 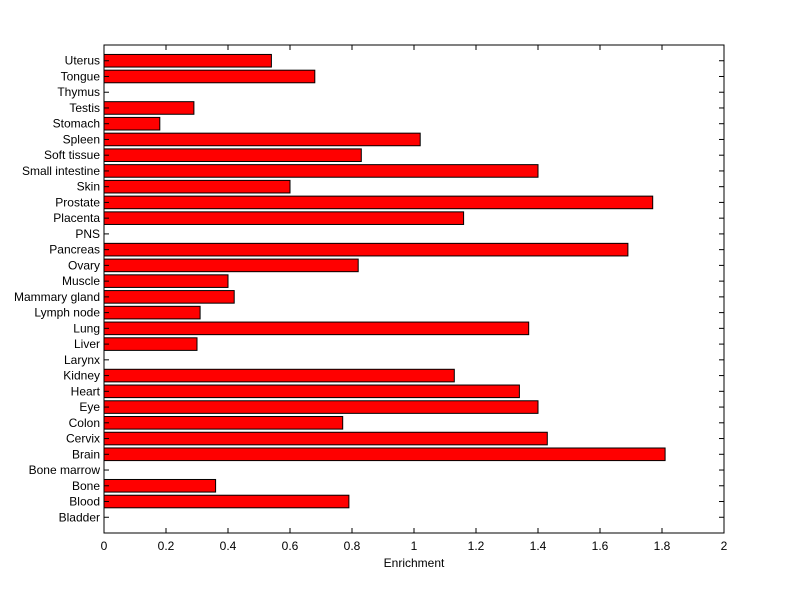 I want to click on bar-pancreas, so click(x=366, y=249).